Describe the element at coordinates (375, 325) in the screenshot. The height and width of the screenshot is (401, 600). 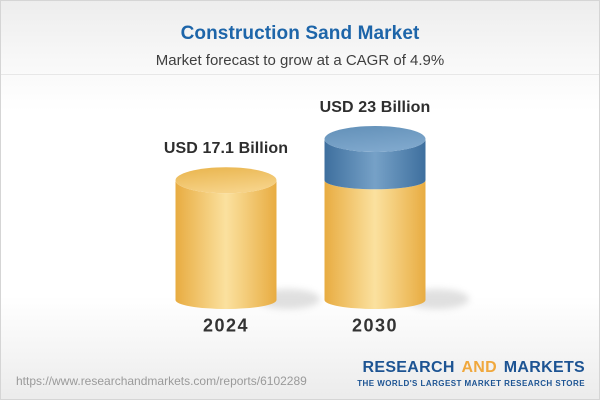
I see `category-label-2030: 2030` at that location.